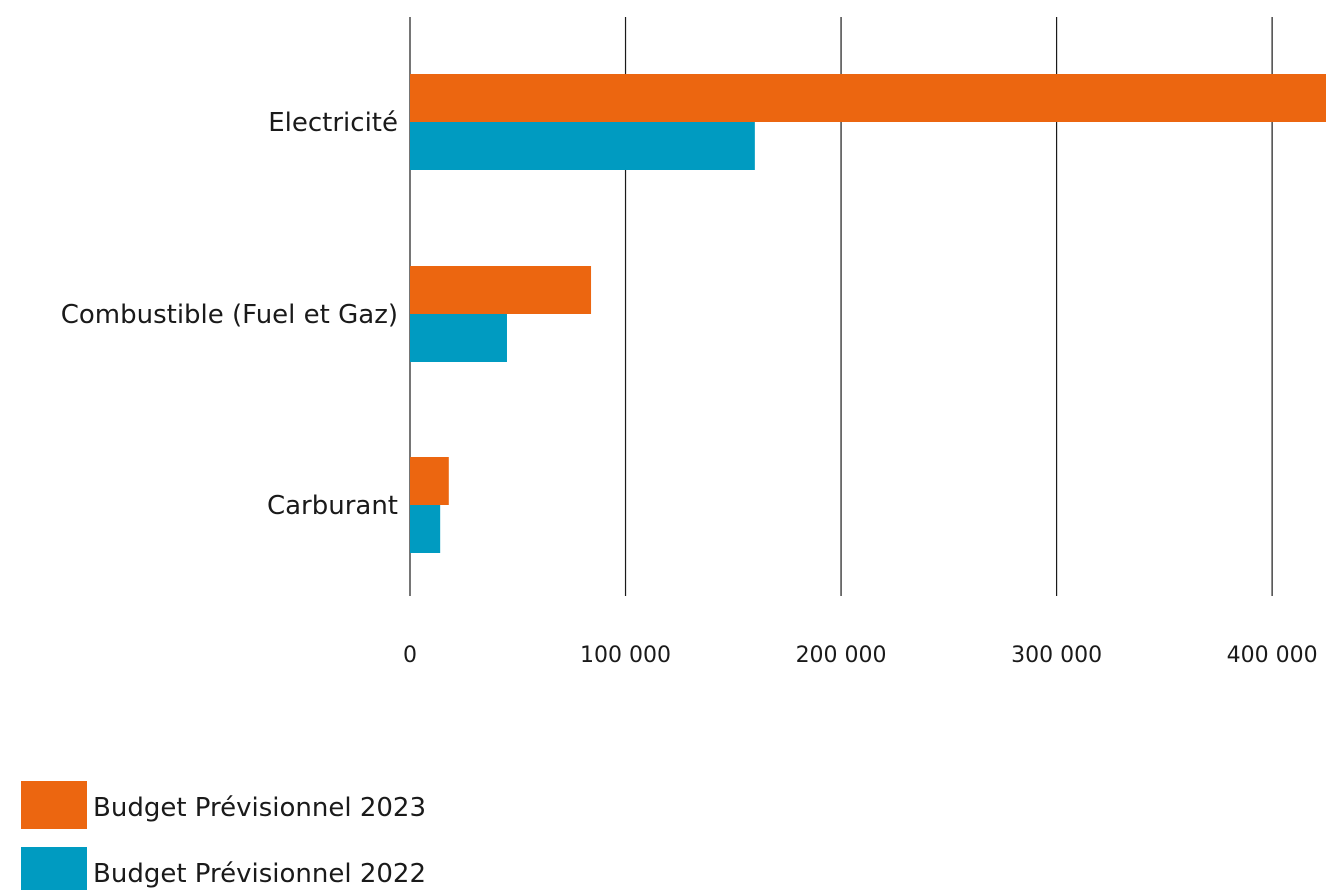 This screenshot has width=1332, height=890. What do you see at coordinates (1056, 655) in the screenshot?
I see `x-tick-label: 300 000` at bounding box center [1056, 655].